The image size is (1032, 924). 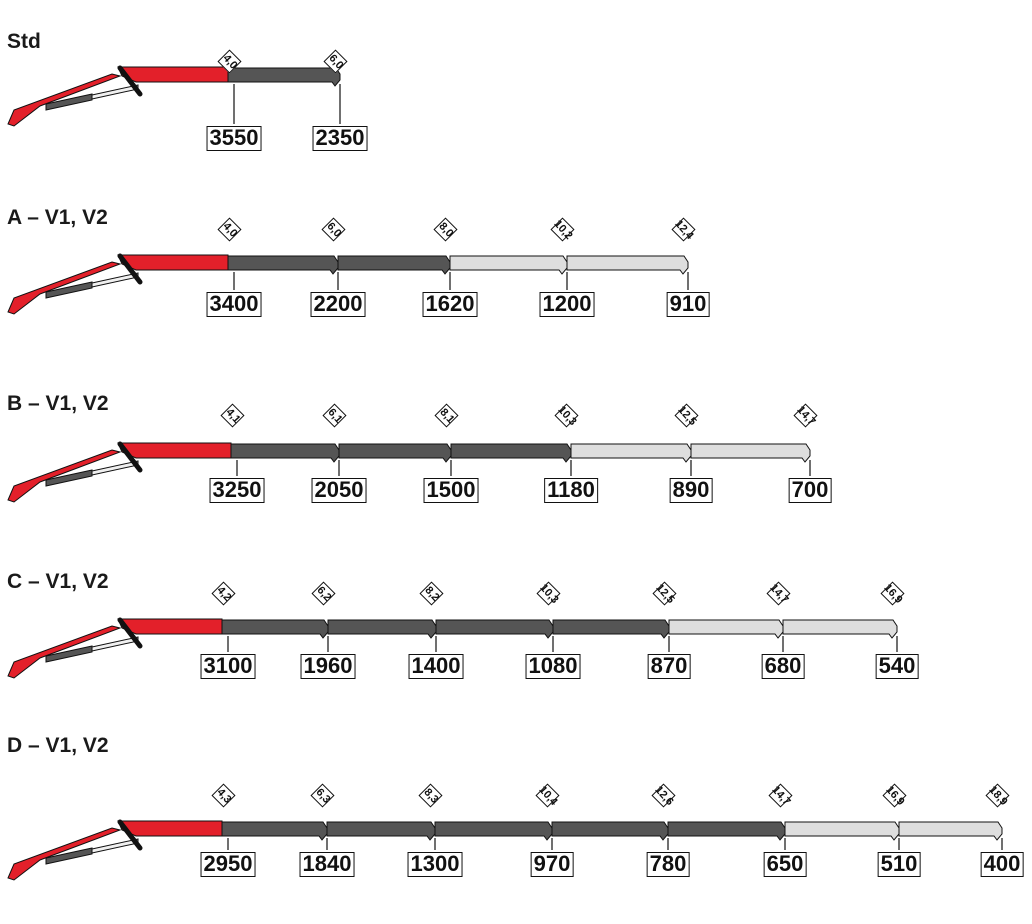 What do you see at coordinates (668, 864) in the screenshot?
I see `load-value: 780` at bounding box center [668, 864].